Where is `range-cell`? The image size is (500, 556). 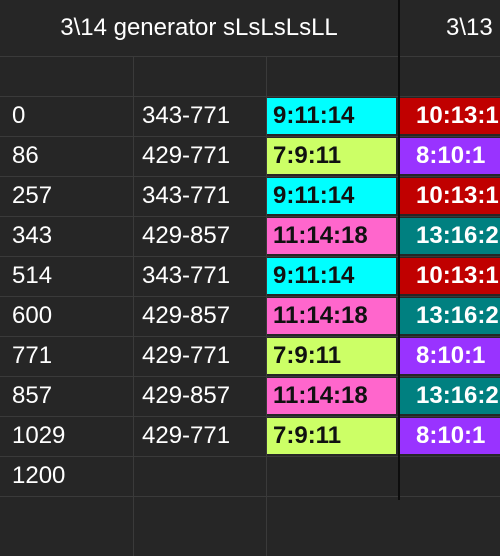 range-cell is located at coordinates (202, 476).